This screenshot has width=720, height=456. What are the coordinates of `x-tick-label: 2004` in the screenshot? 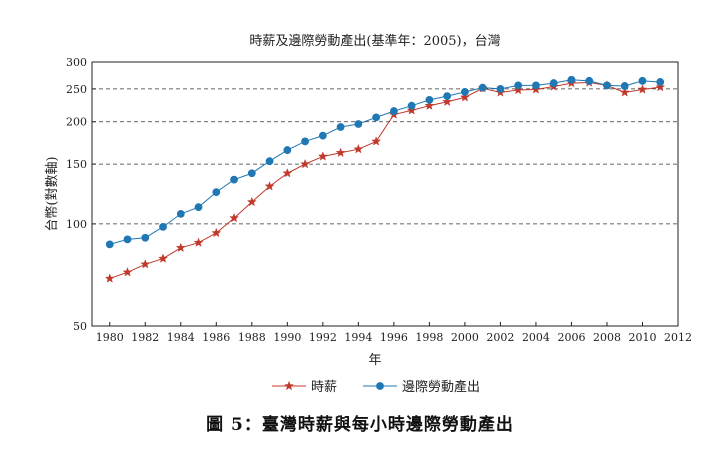 It's located at (536, 337).